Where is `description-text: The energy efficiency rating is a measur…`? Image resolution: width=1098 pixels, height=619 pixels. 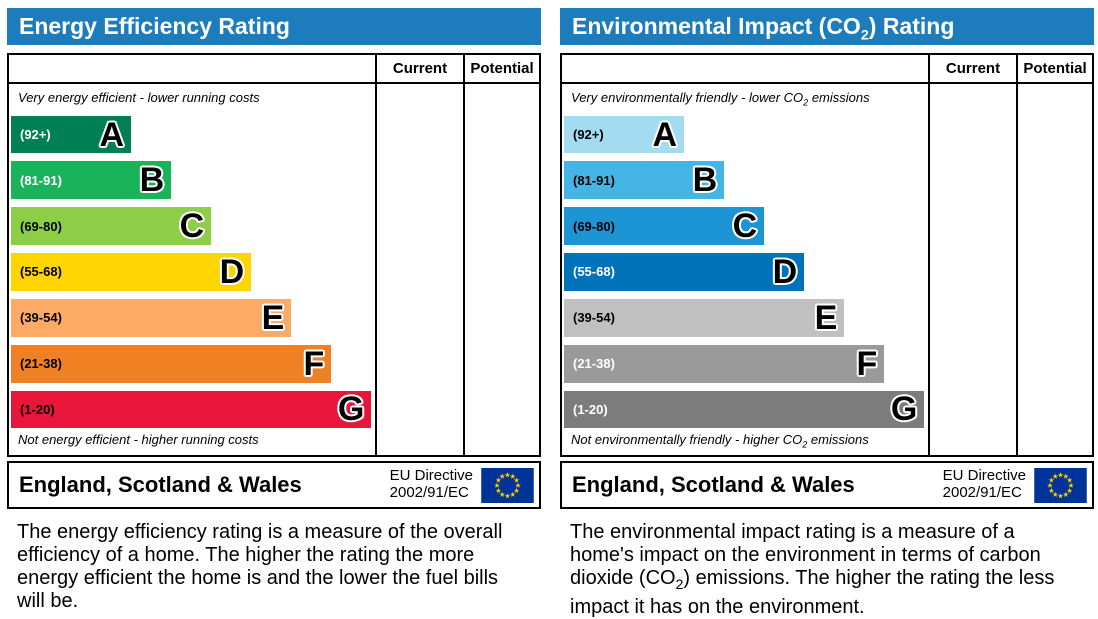 description-text: The energy efficiency rating is a measur… is located at coordinates (260, 566).